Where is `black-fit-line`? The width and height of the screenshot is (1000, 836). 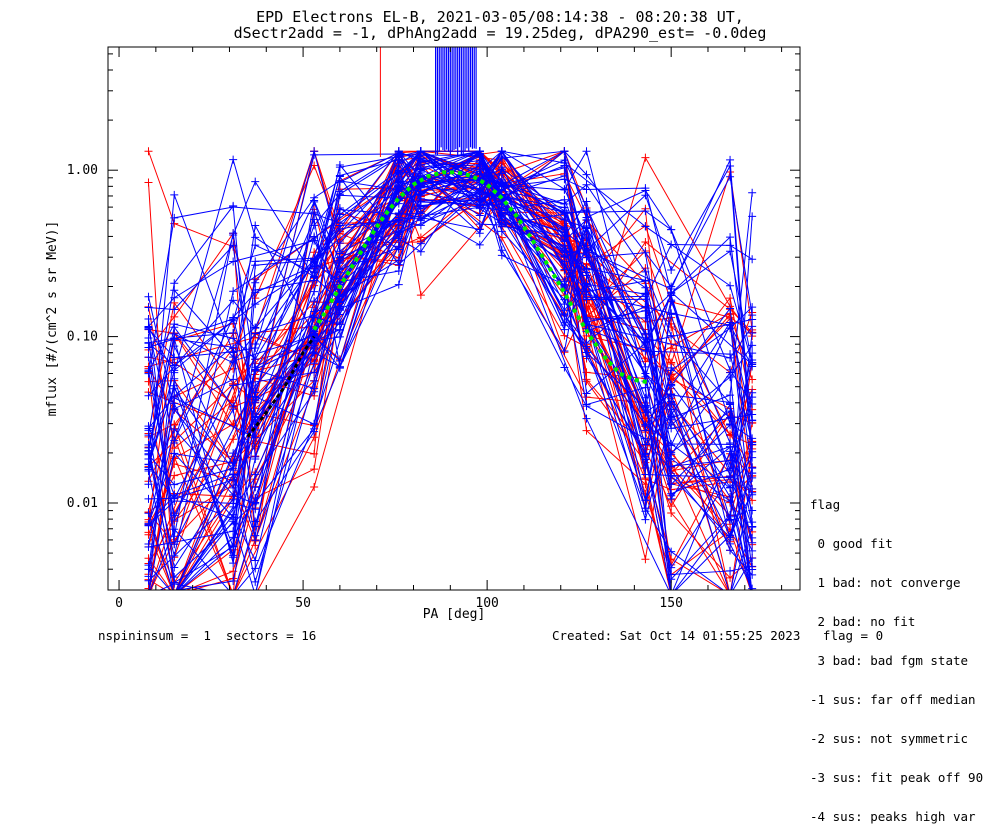 black-fit-line is located at coordinates (281, 386).